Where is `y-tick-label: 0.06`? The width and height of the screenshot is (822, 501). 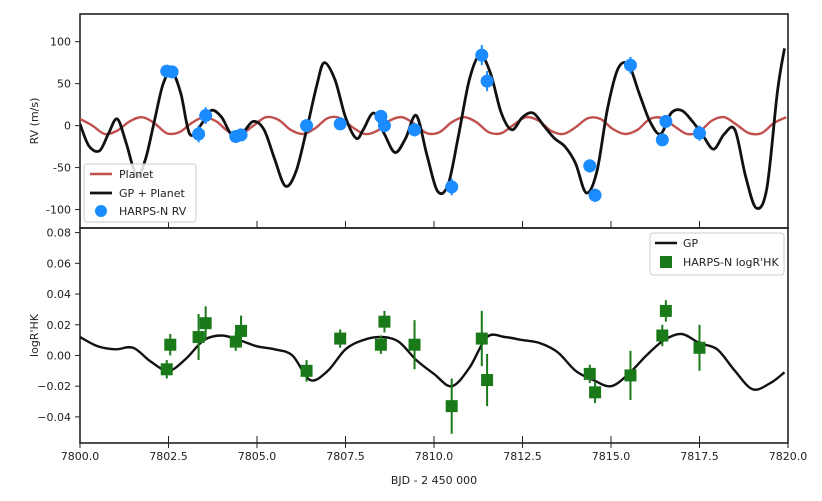
y-tick-label: 0.06 is located at coordinates (59, 263).